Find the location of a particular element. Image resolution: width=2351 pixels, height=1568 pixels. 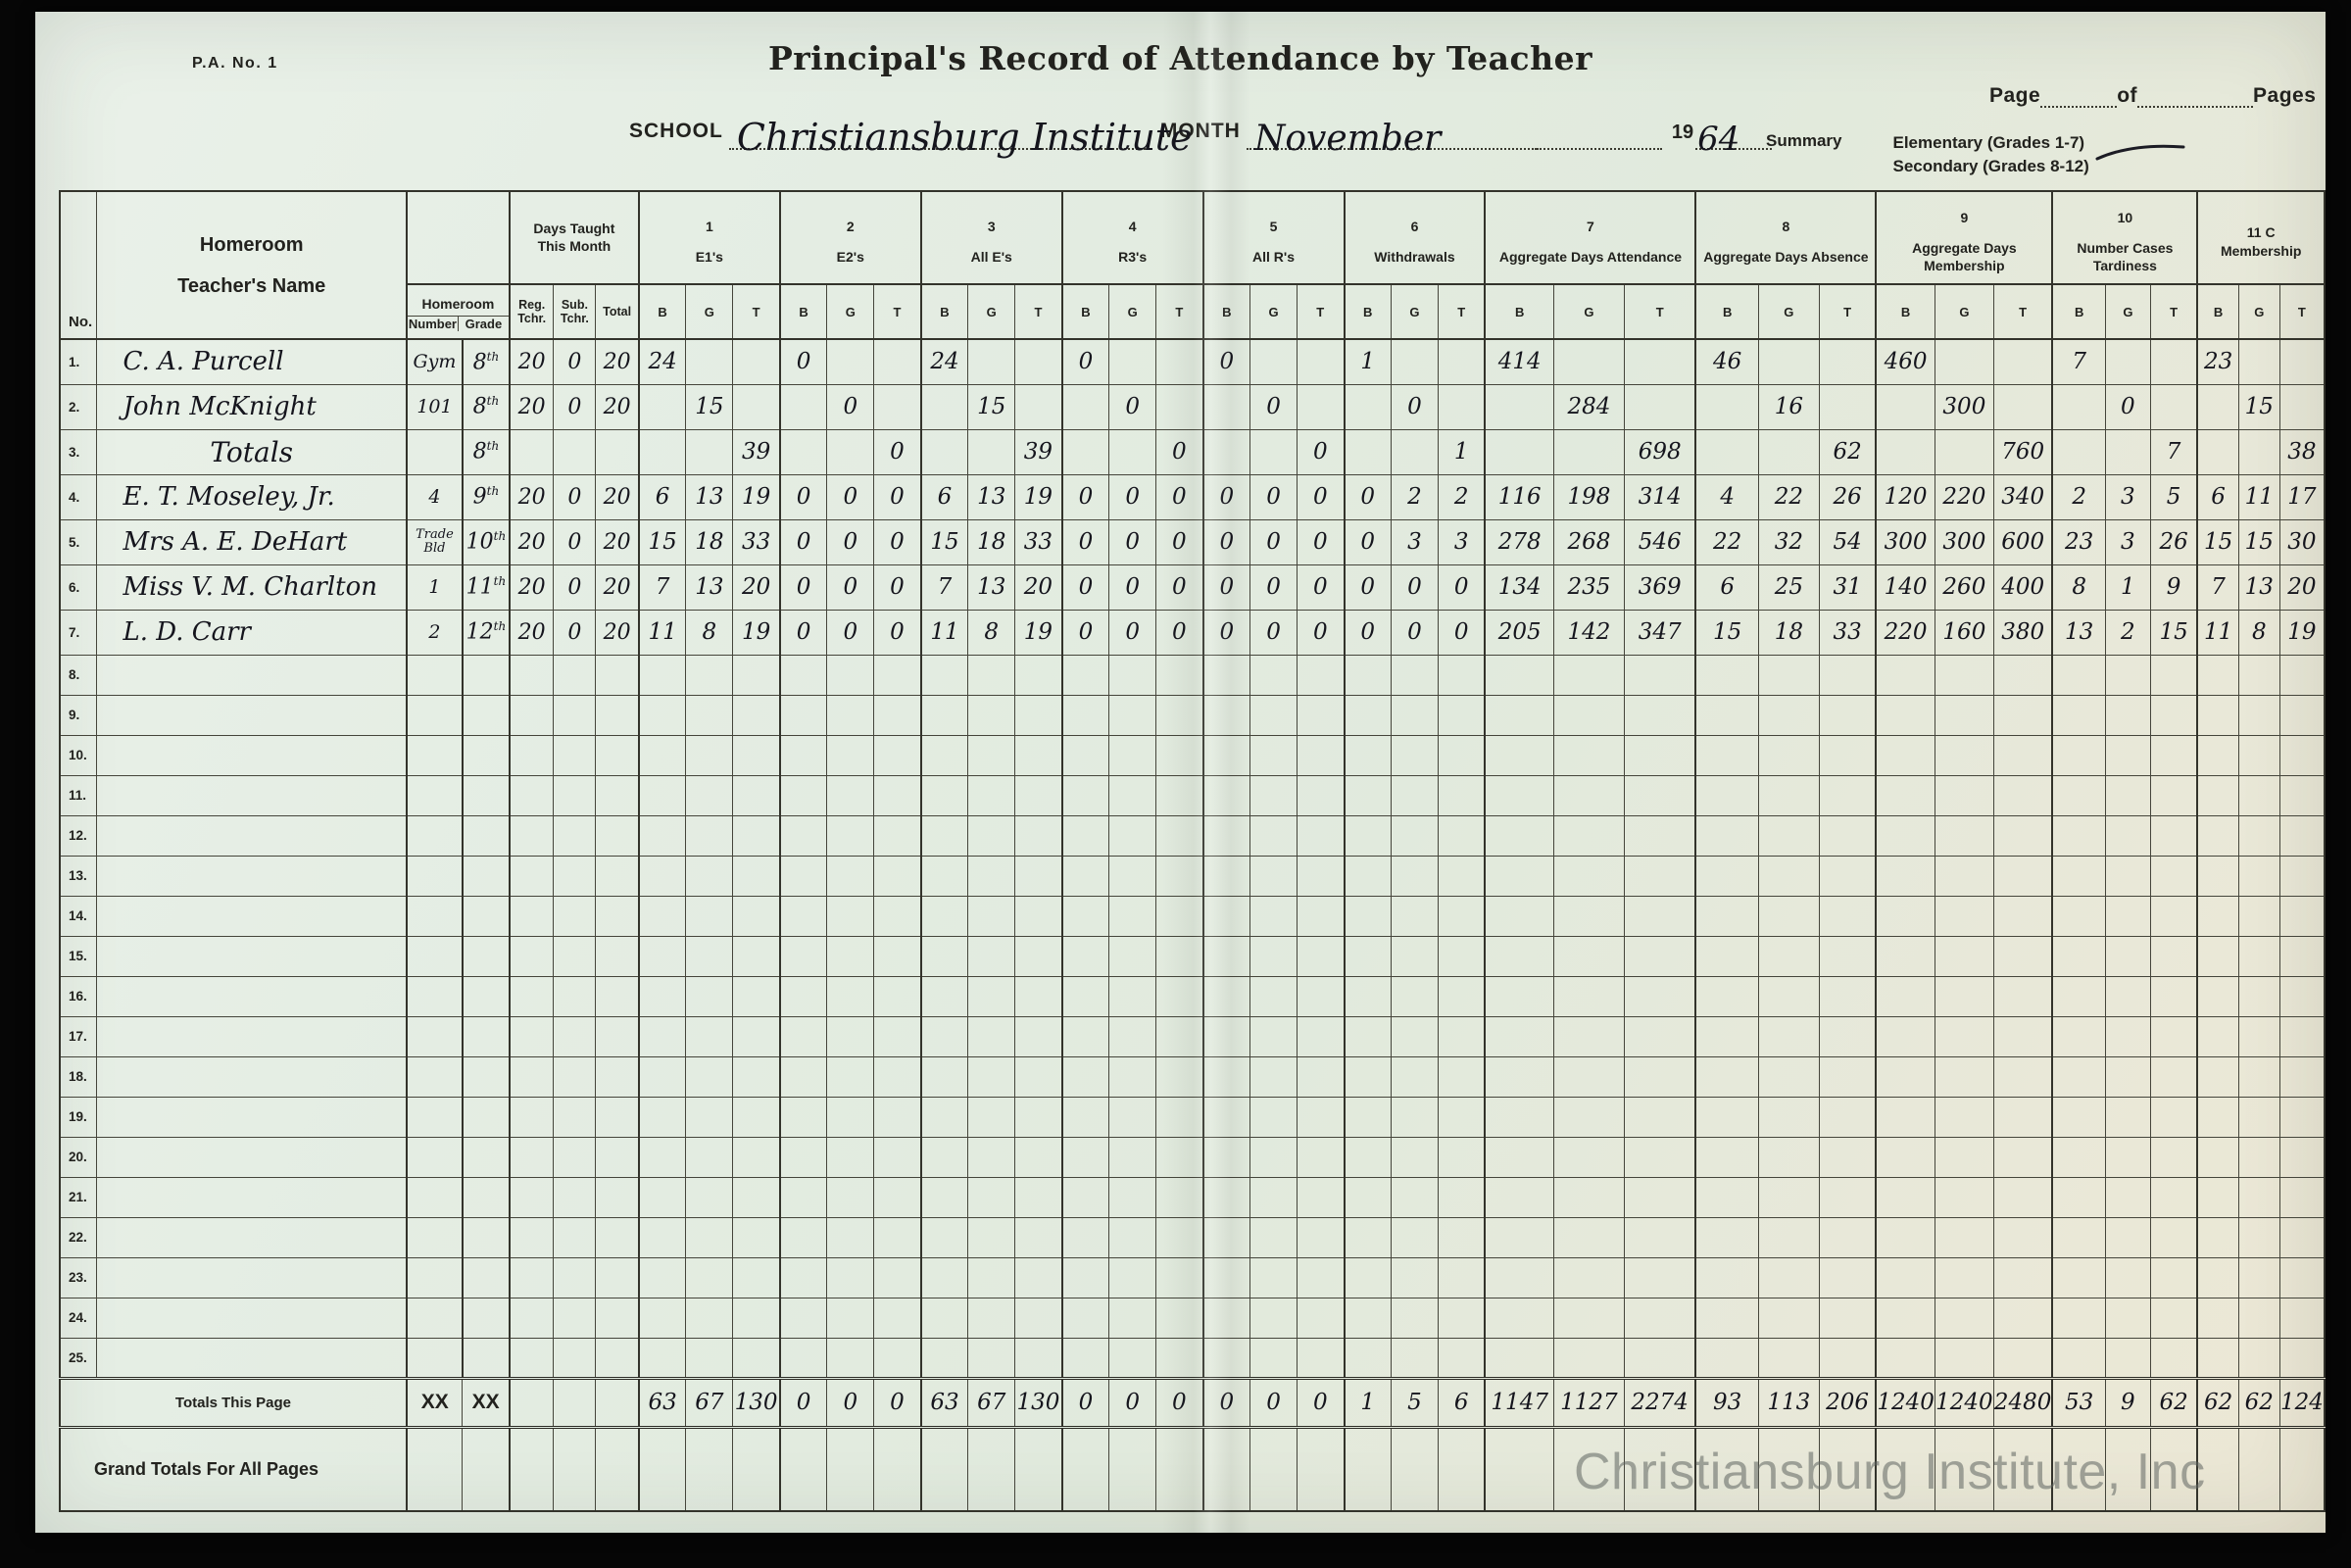

value-cell: 1240 is located at coordinates (1905, 1402).